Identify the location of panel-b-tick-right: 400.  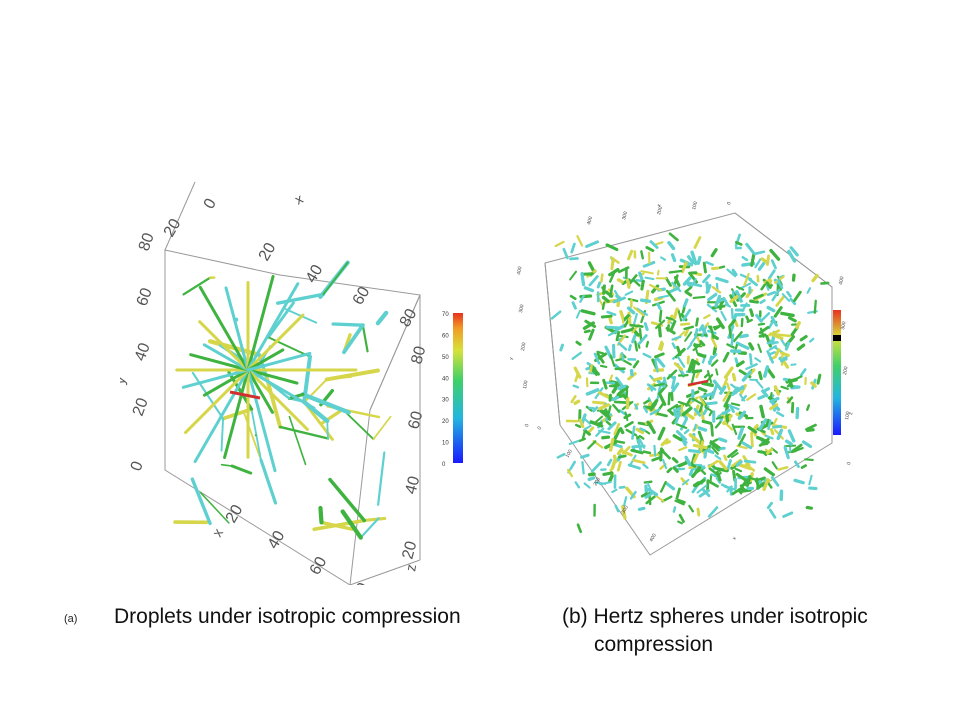
(841, 280).